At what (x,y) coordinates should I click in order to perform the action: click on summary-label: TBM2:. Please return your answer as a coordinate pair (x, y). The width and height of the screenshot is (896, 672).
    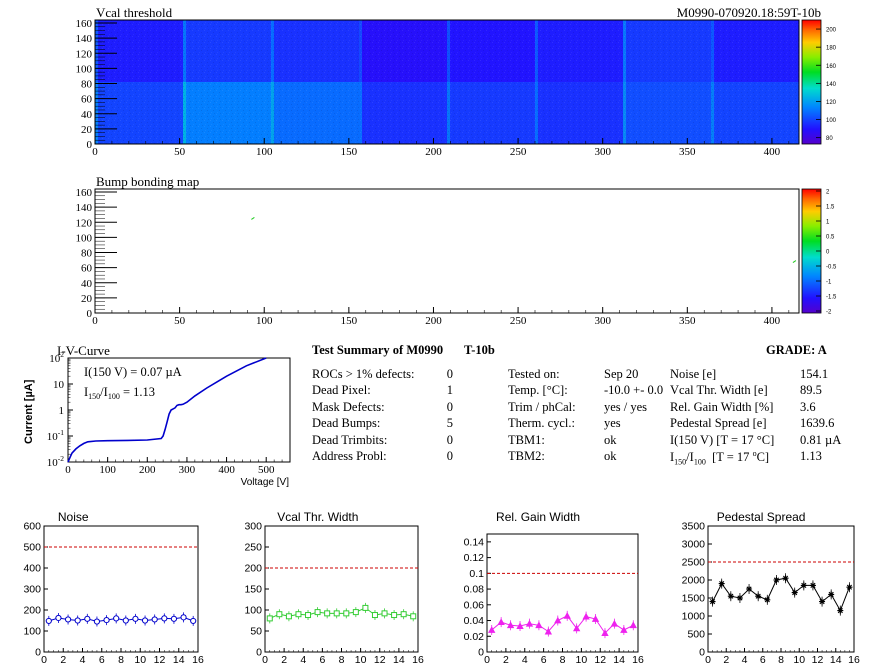
    Looking at the image, I should click on (526, 456).